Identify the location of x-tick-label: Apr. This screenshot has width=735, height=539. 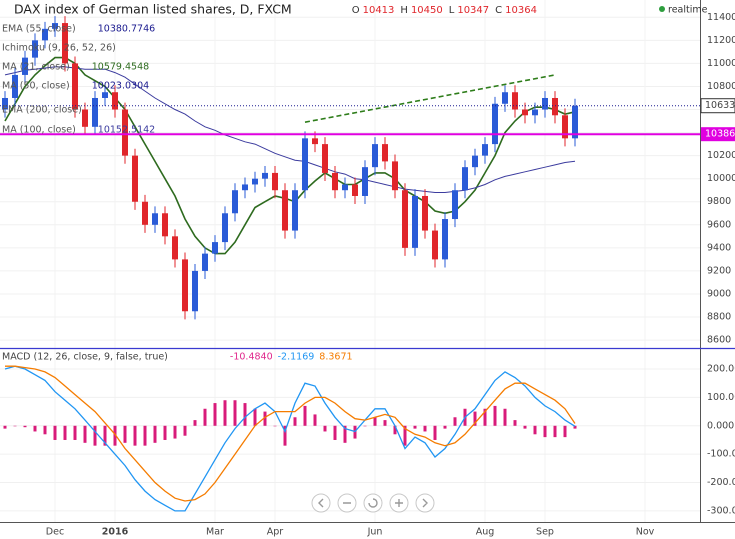
(275, 532).